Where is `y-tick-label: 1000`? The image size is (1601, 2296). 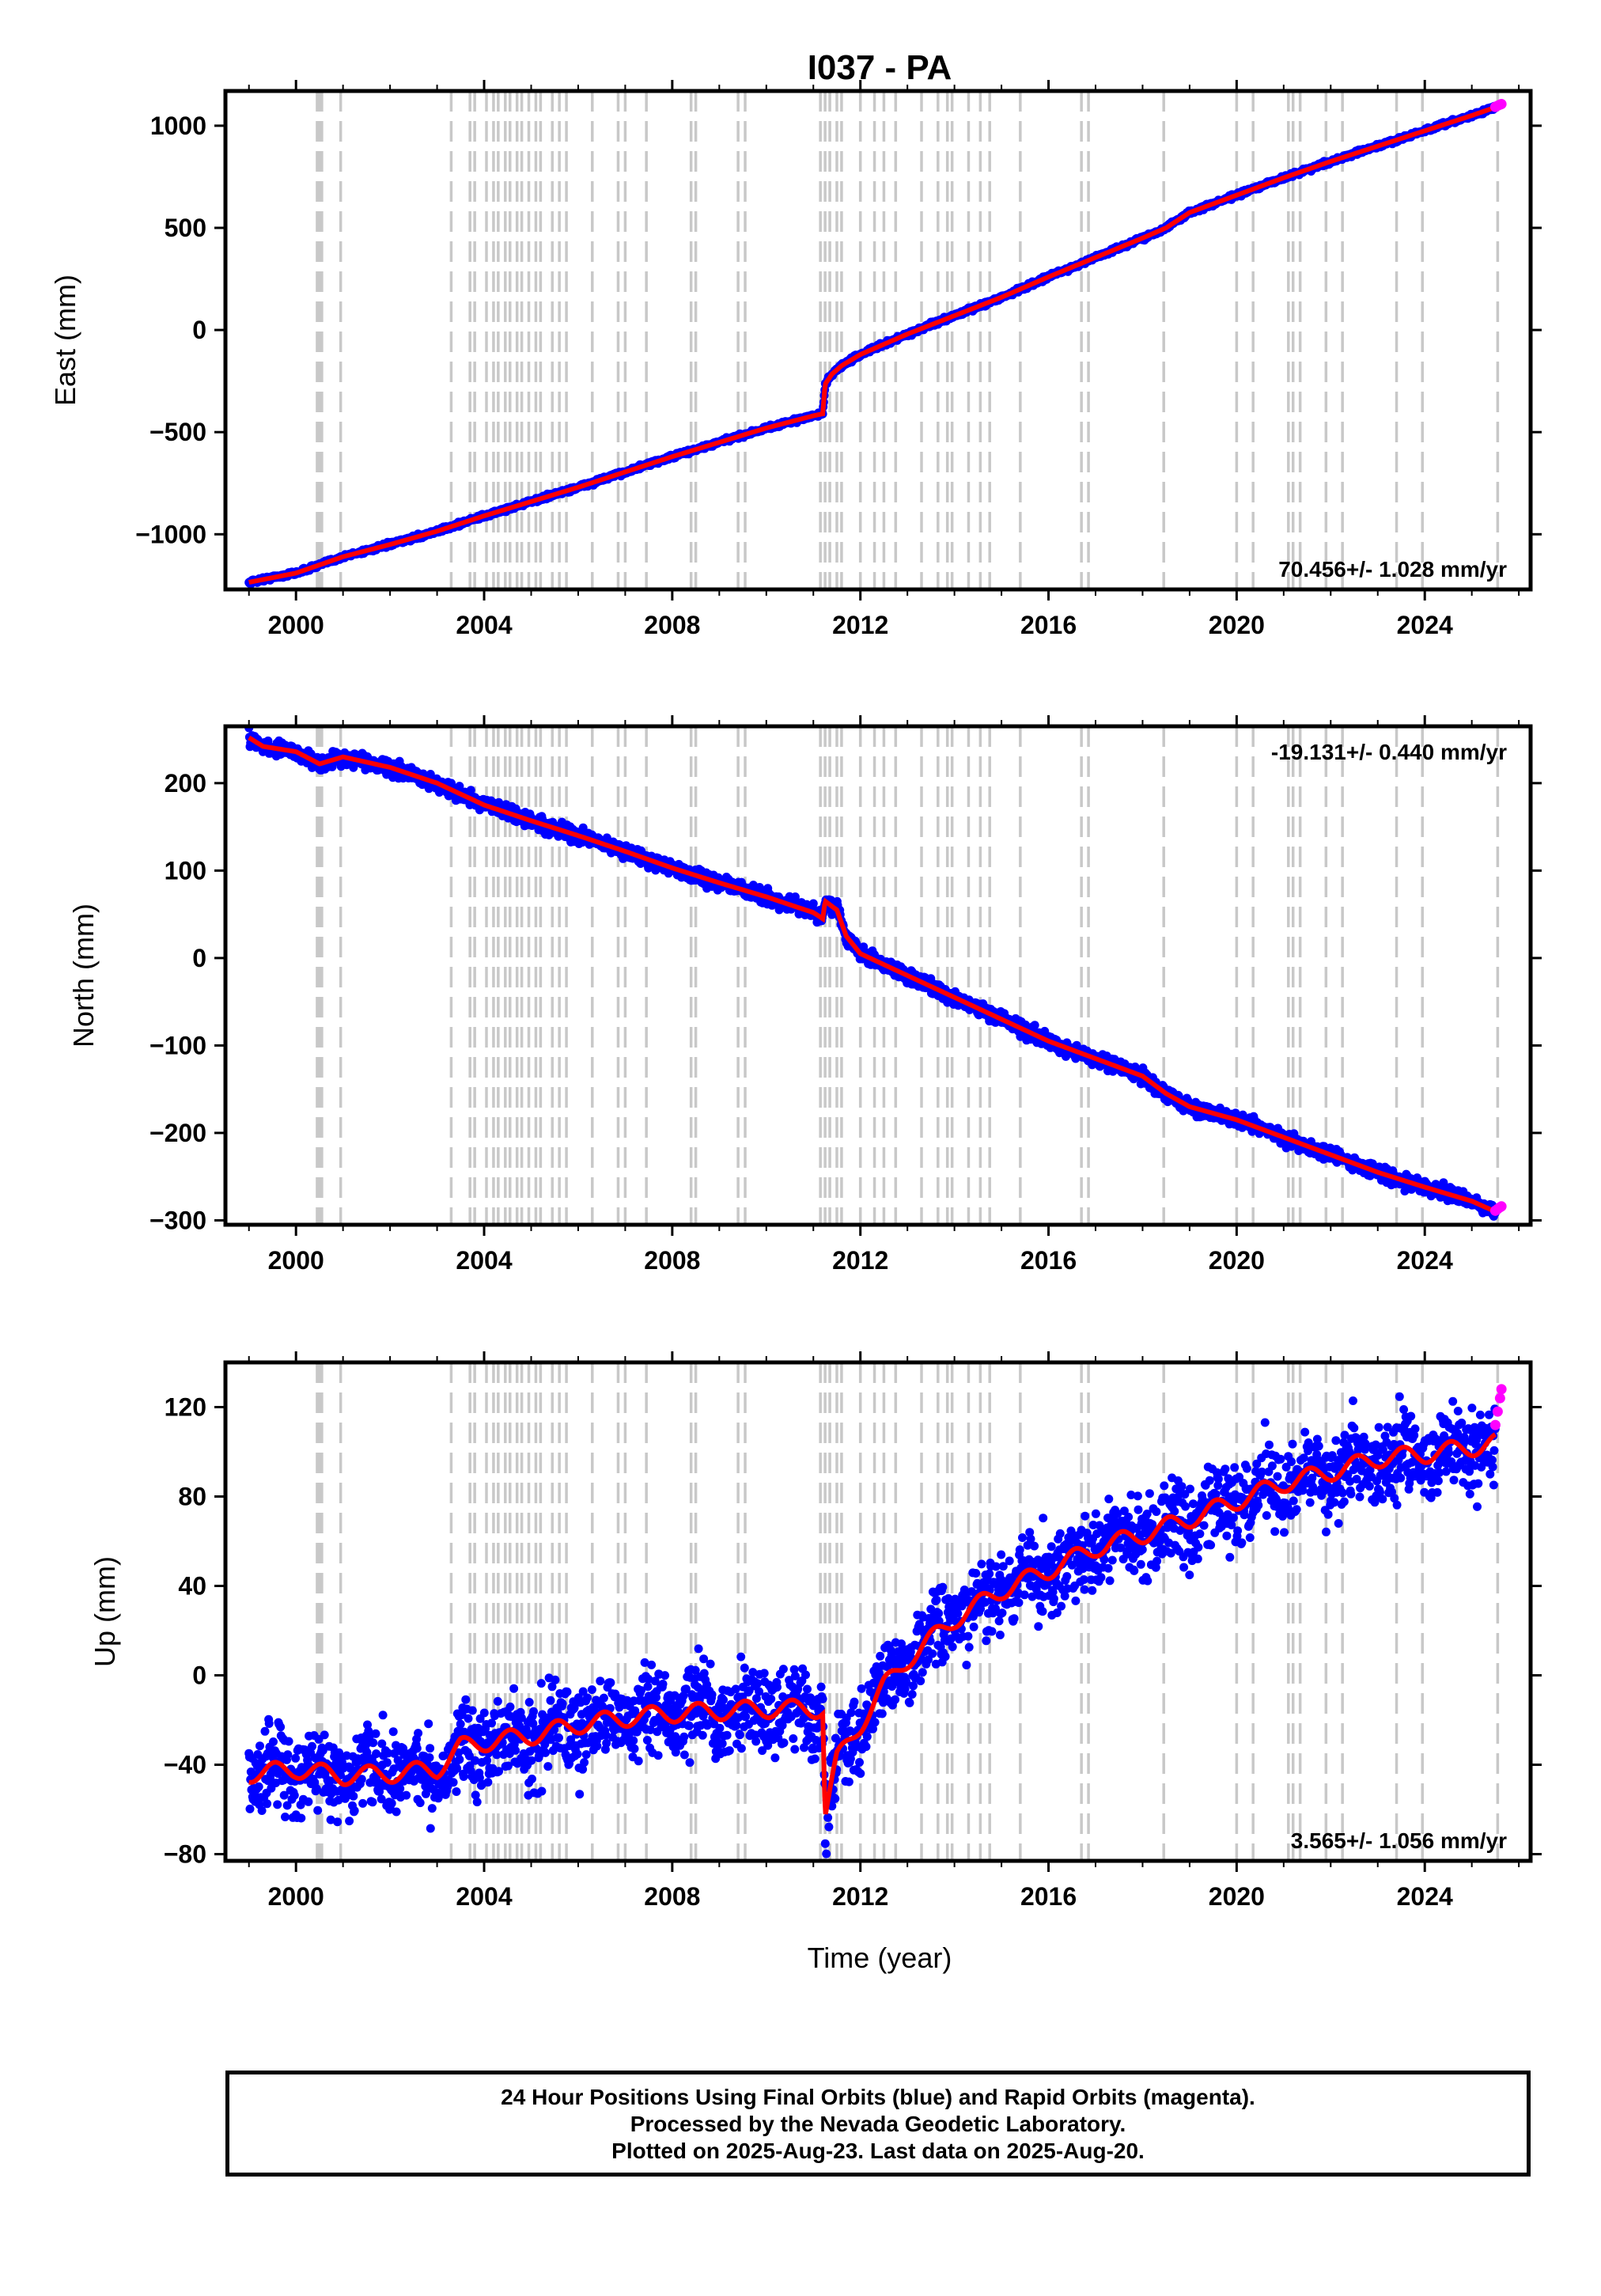 y-tick-label: 1000 is located at coordinates (178, 126).